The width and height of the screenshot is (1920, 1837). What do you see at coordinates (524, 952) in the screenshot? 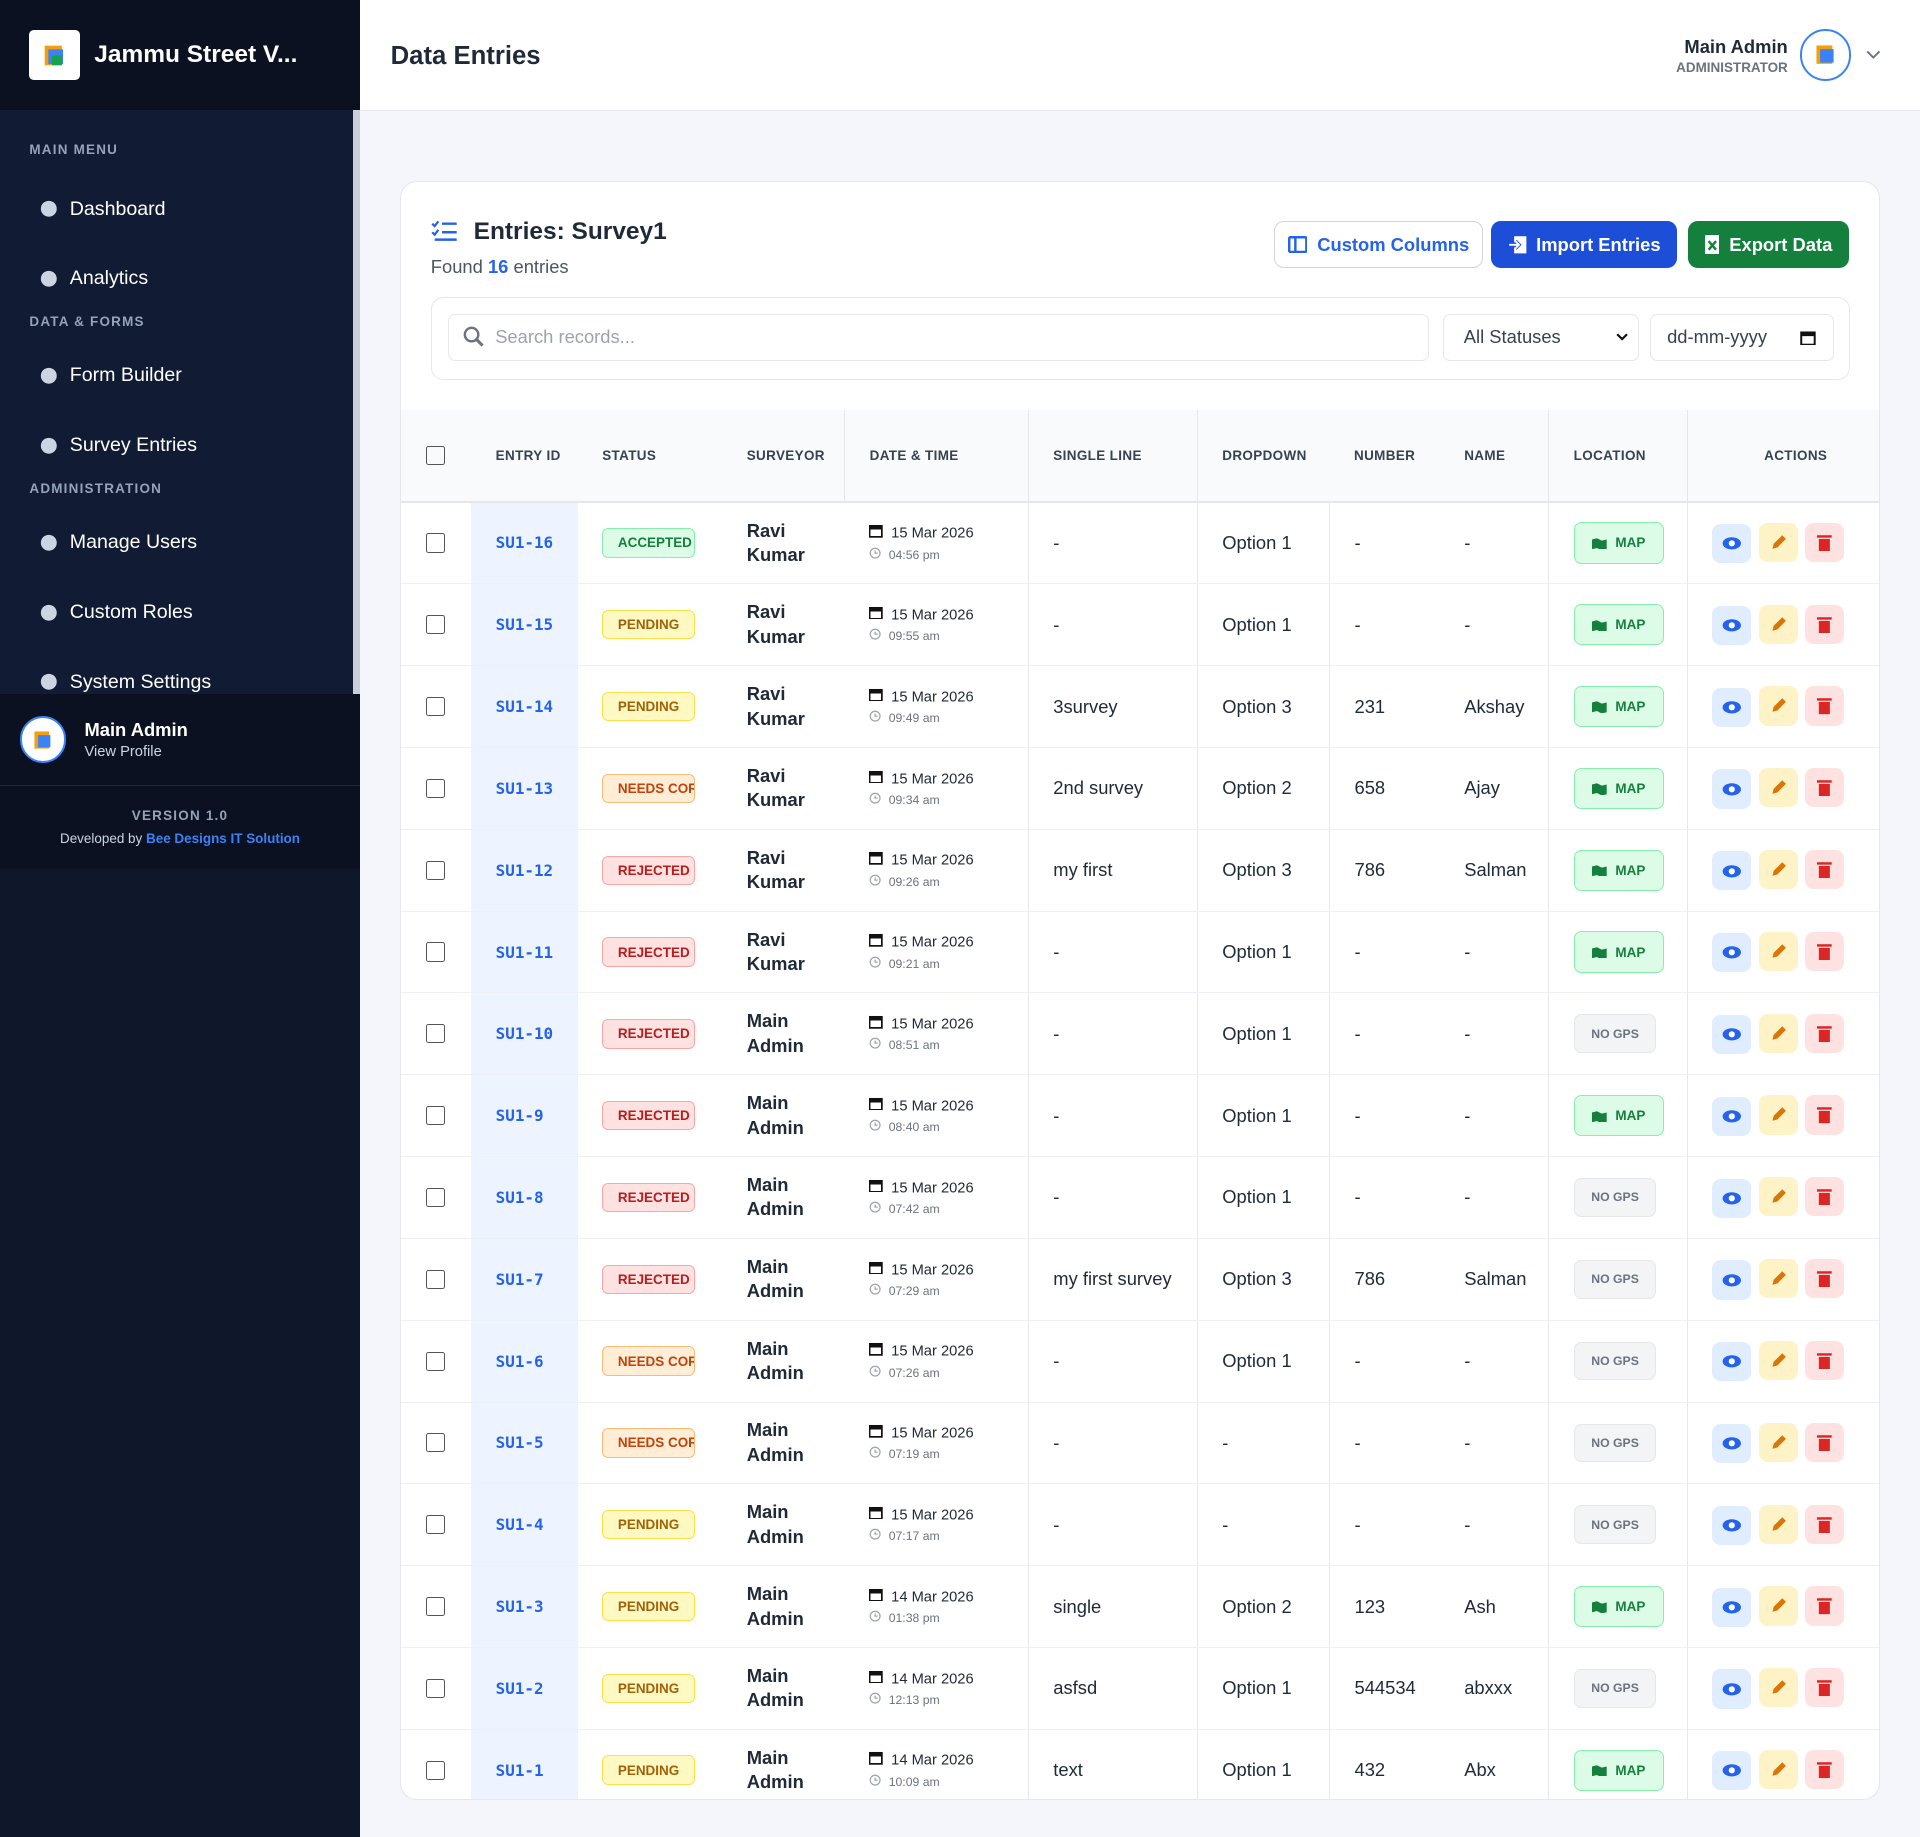
I see `entry-id: SU1-11` at bounding box center [524, 952].